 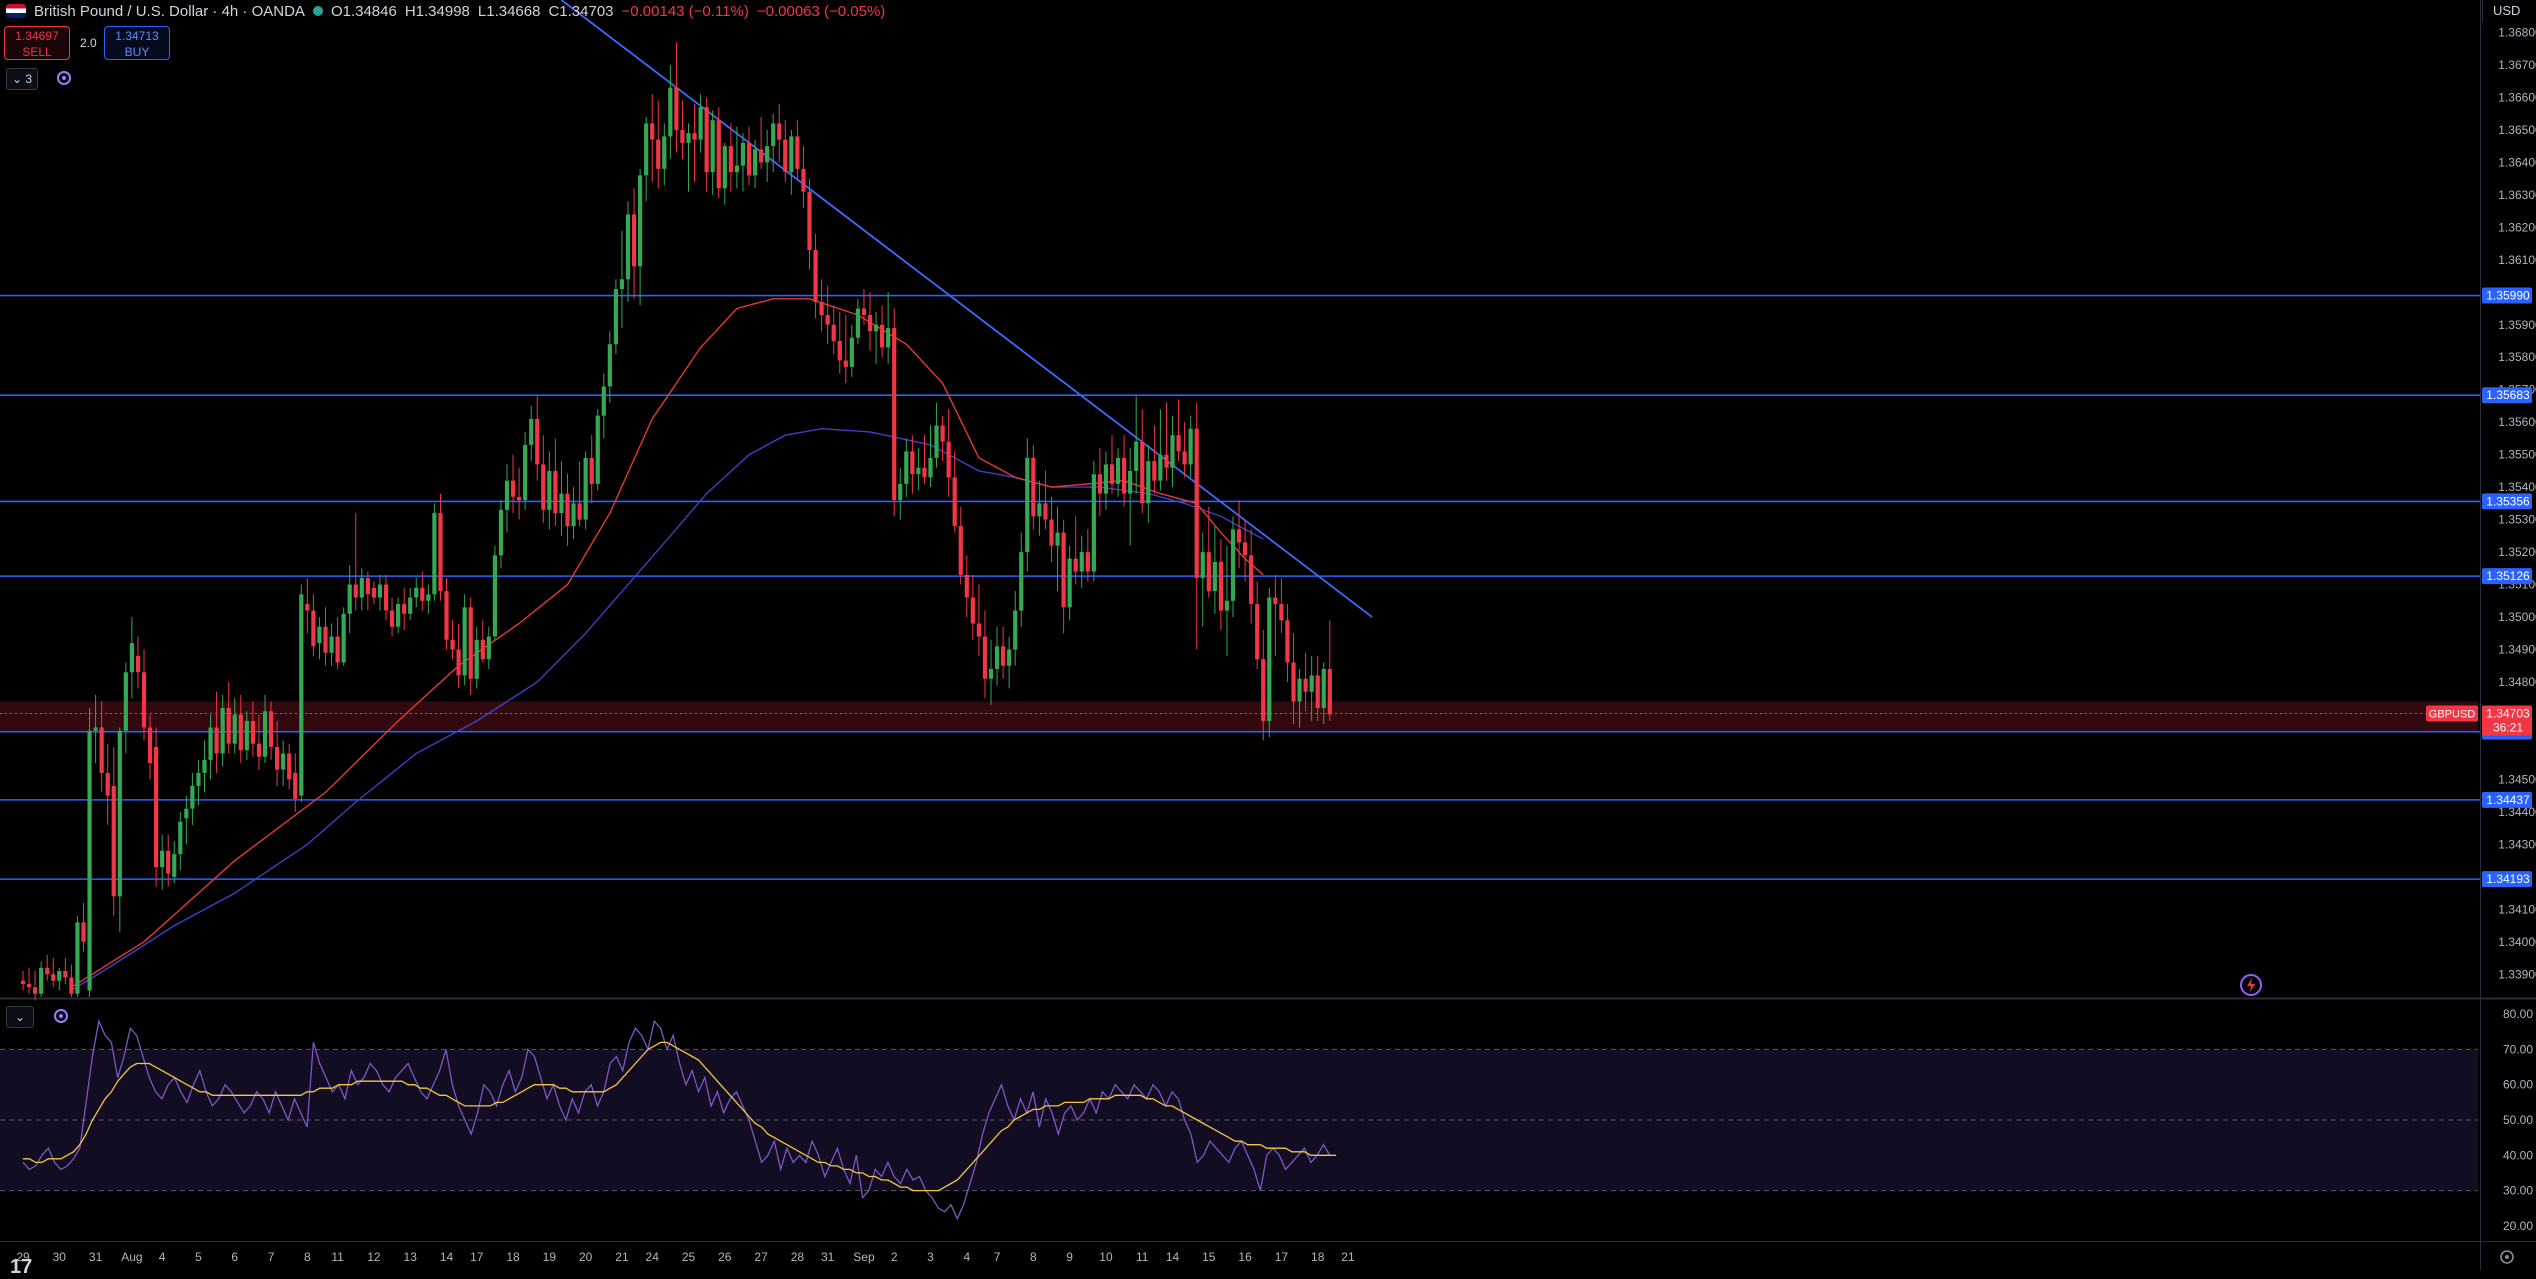 I want to click on sell-button: 1.34697 SELL, so click(x=37, y=43).